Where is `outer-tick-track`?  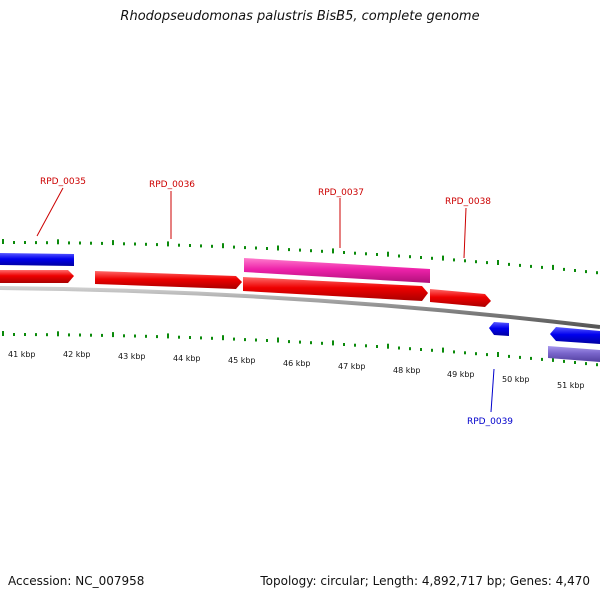
outer-tick-track is located at coordinates (300, 257).